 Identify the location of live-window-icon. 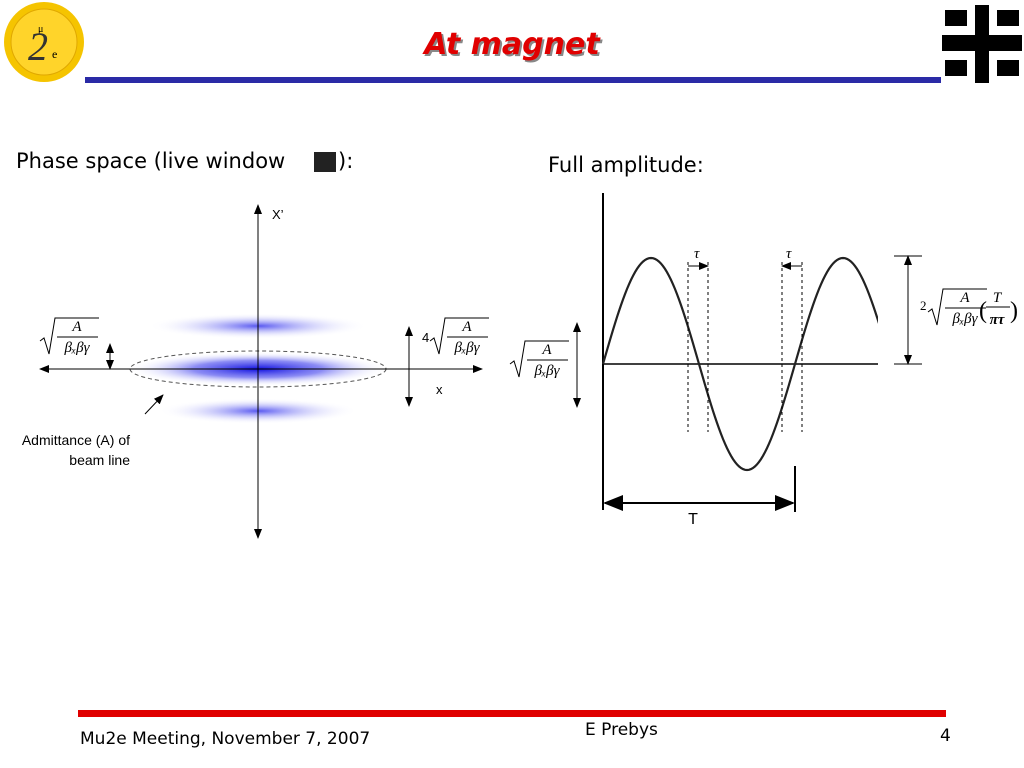
(325, 162).